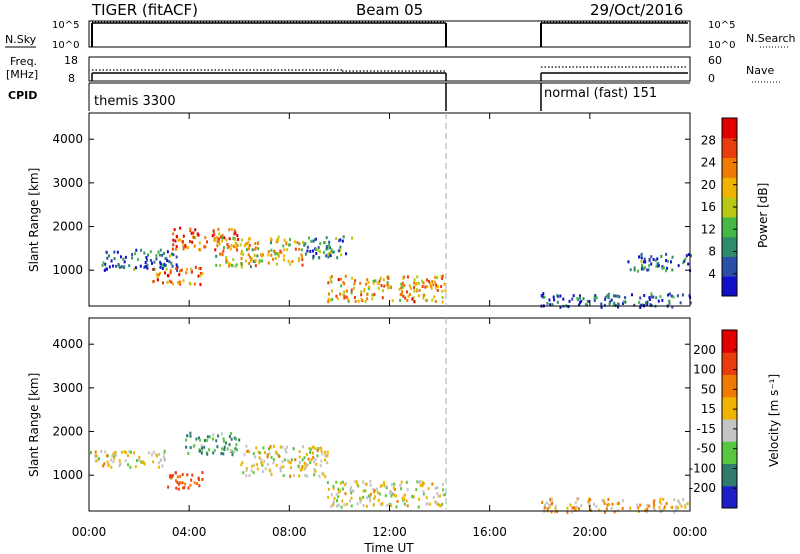  I want to click on ytick-label: 3000, so click(67, 388).